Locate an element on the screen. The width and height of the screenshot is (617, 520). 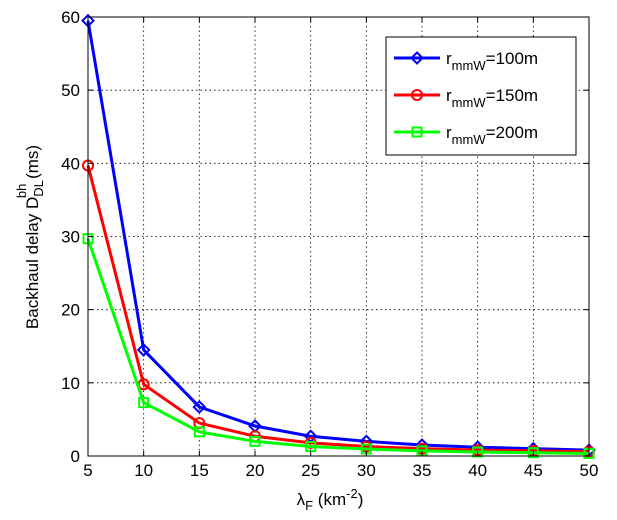
y-tick-label: 60 is located at coordinates (70, 17).